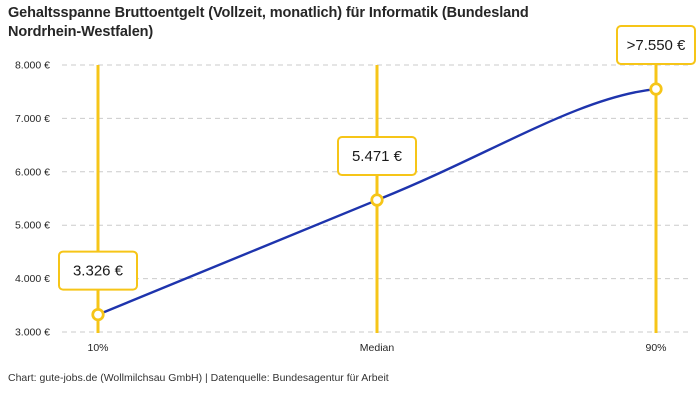  What do you see at coordinates (377, 348) in the screenshot?
I see `x-axis-category-label: Median` at bounding box center [377, 348].